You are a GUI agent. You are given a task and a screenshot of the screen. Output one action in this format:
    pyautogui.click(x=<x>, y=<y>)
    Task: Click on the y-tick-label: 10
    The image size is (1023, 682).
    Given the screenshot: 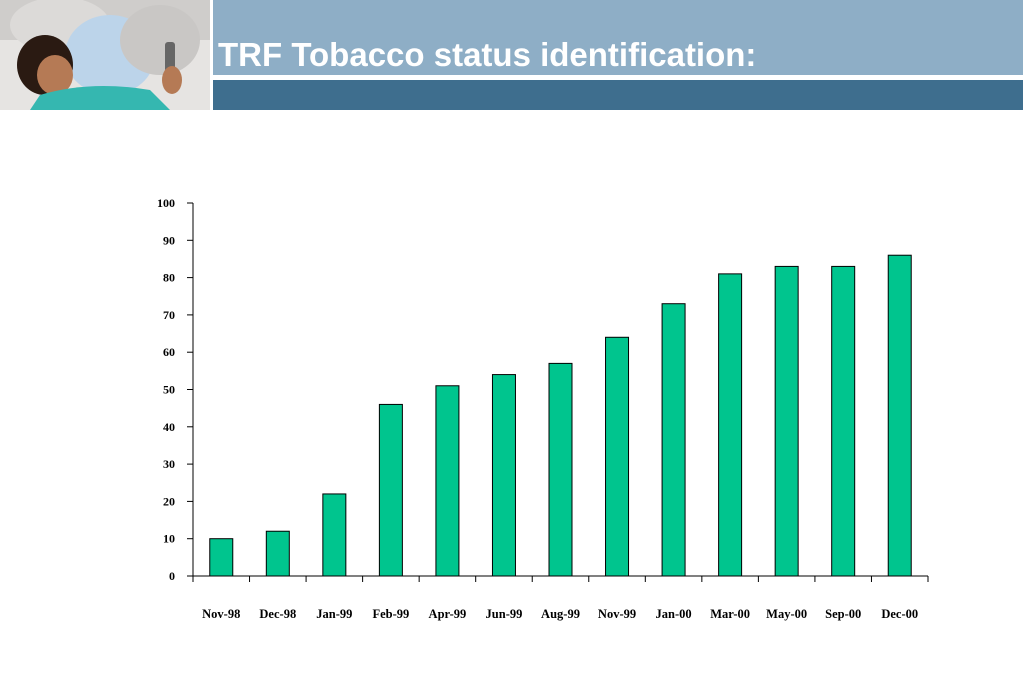 What is the action you would take?
    pyautogui.click(x=169, y=539)
    